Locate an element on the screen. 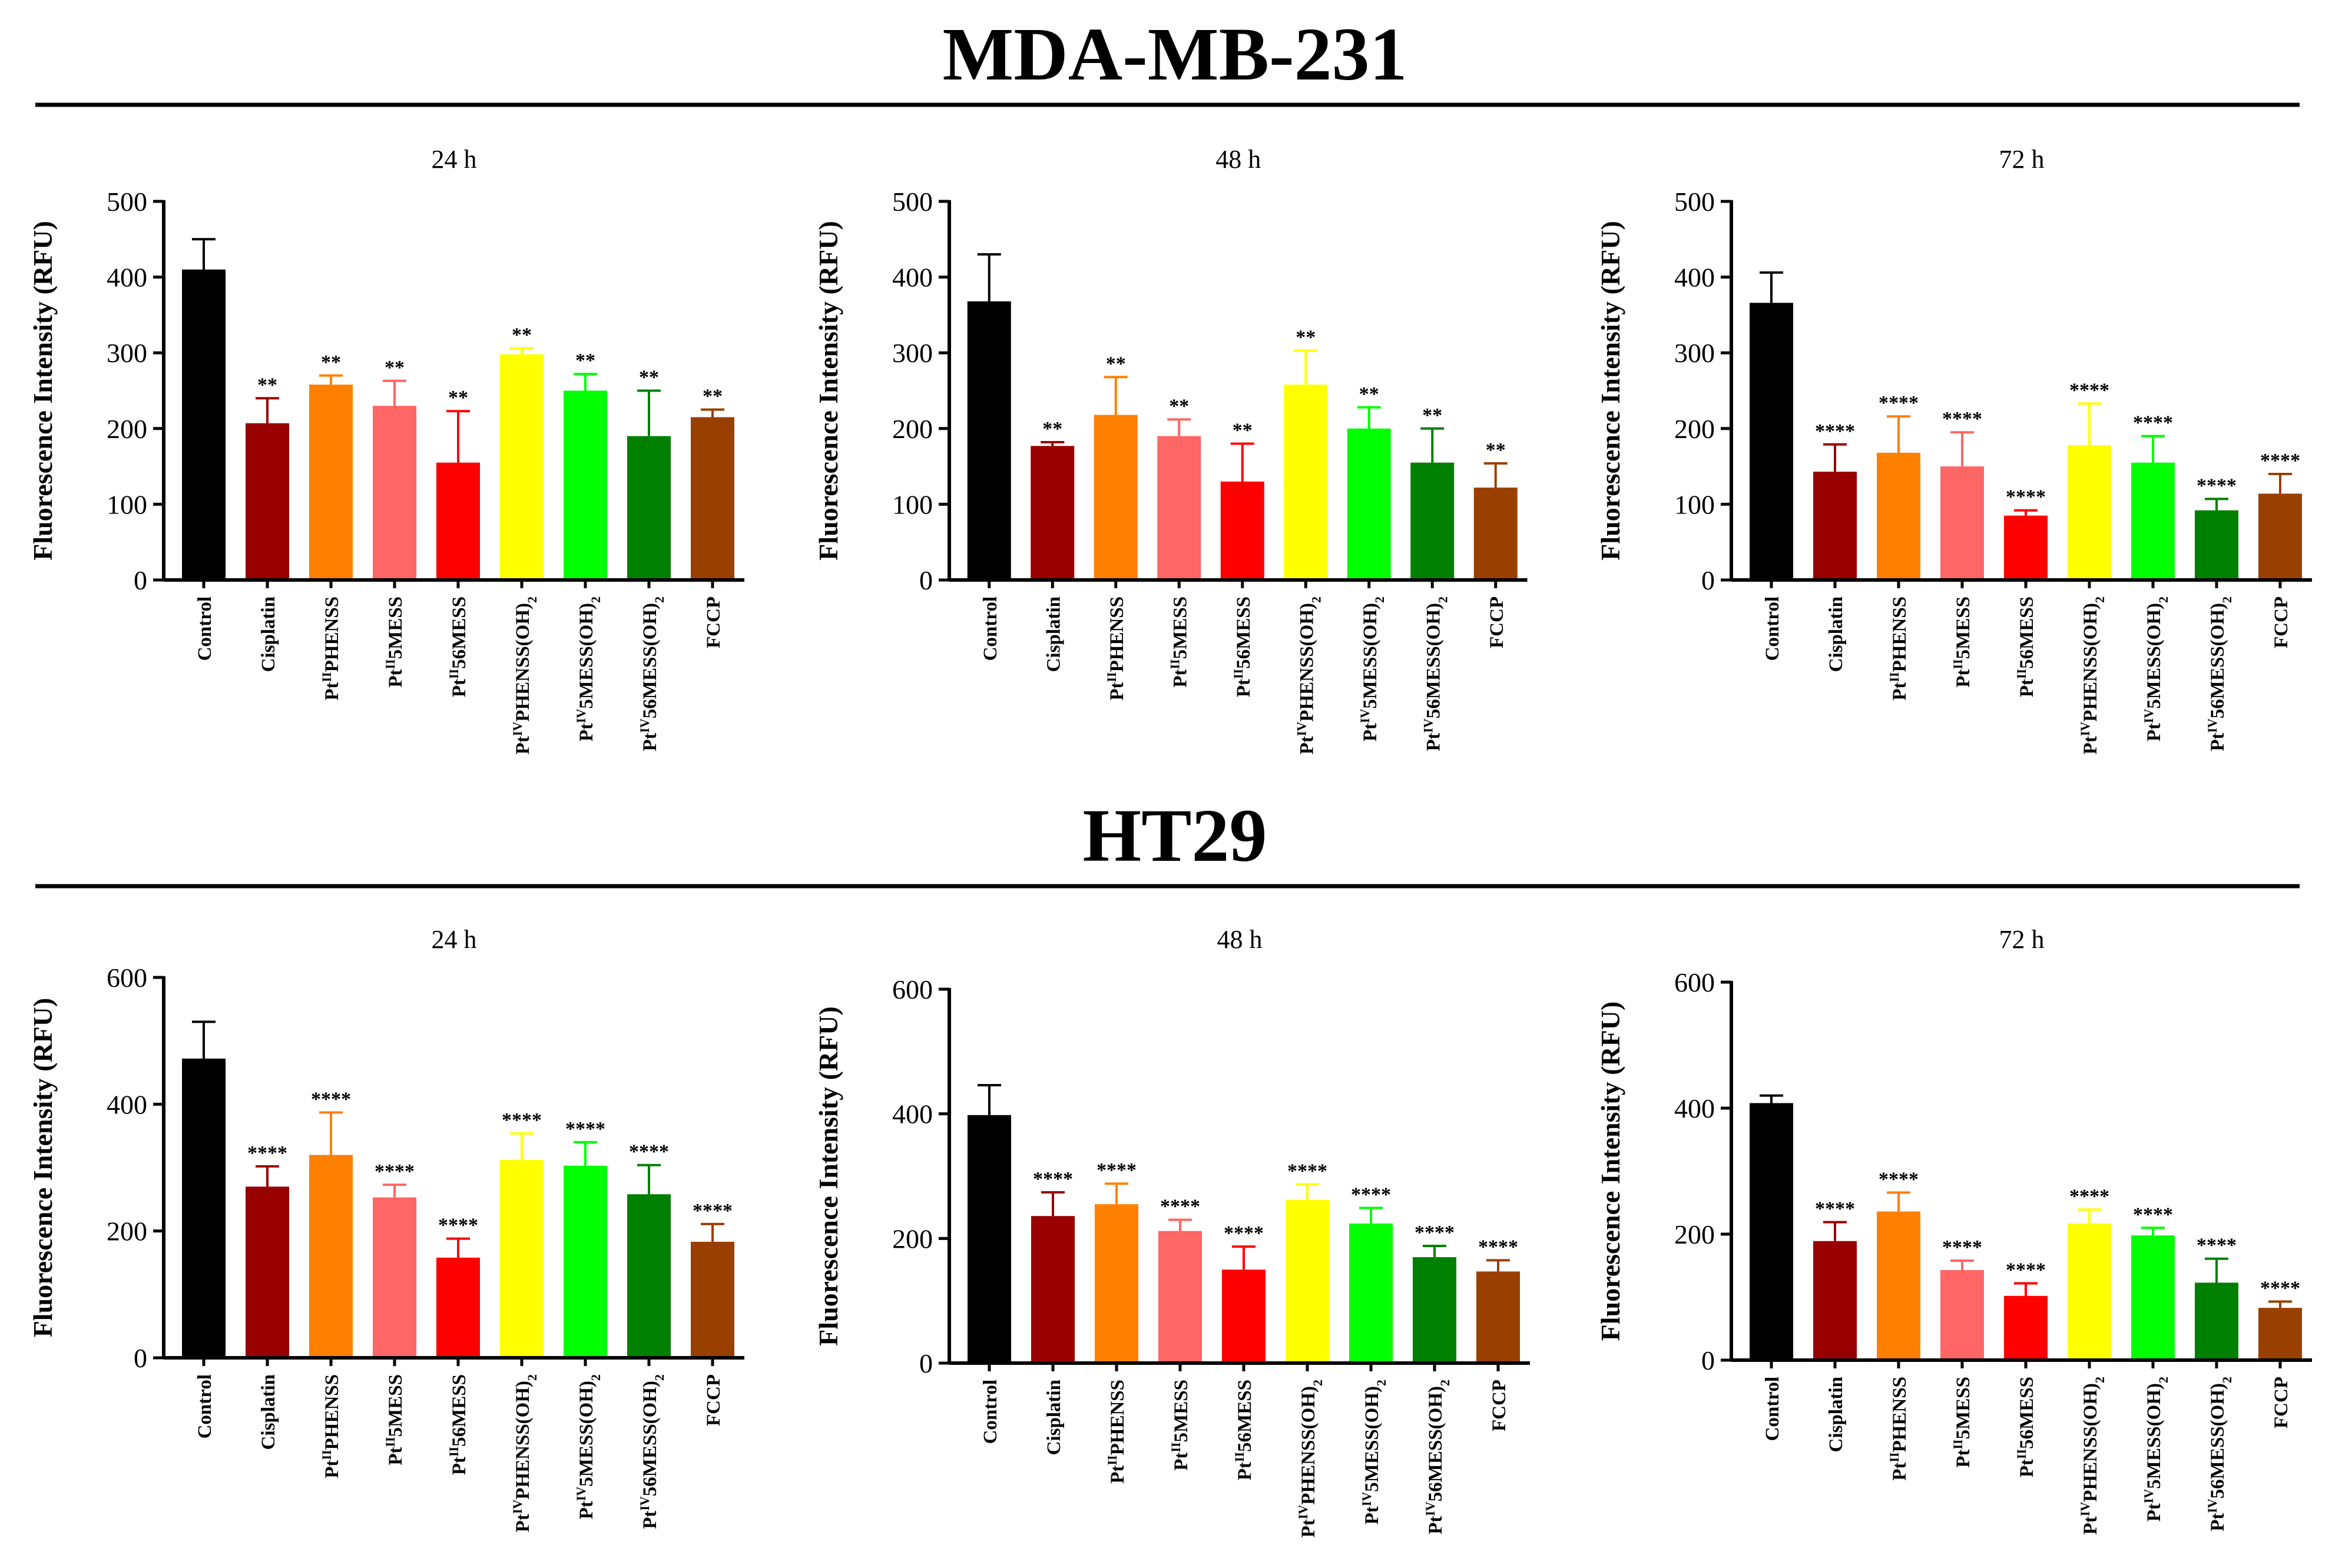  chart-title: 48 h is located at coordinates (1238, 160).